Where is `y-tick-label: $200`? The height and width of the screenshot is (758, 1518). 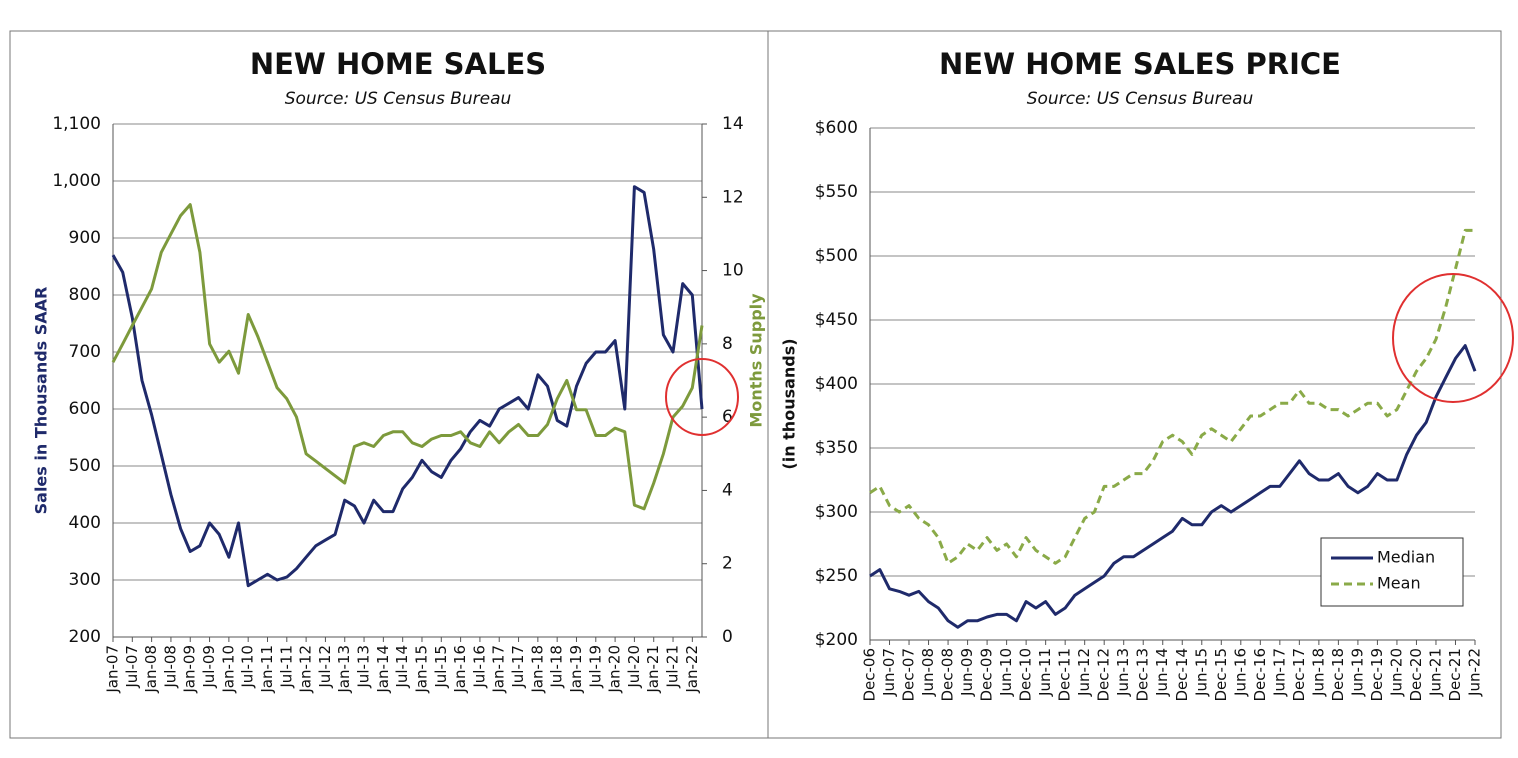
y-tick-label: $200 is located at coordinates (836, 640).